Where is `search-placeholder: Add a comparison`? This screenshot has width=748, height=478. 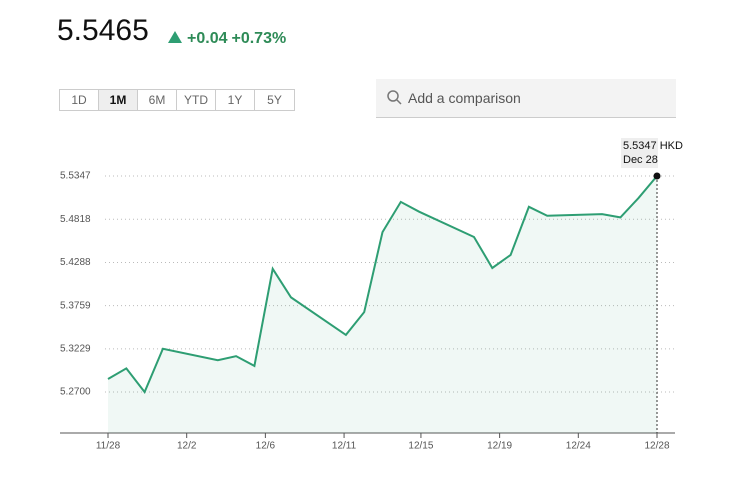 search-placeholder: Add a comparison is located at coordinates (464, 98).